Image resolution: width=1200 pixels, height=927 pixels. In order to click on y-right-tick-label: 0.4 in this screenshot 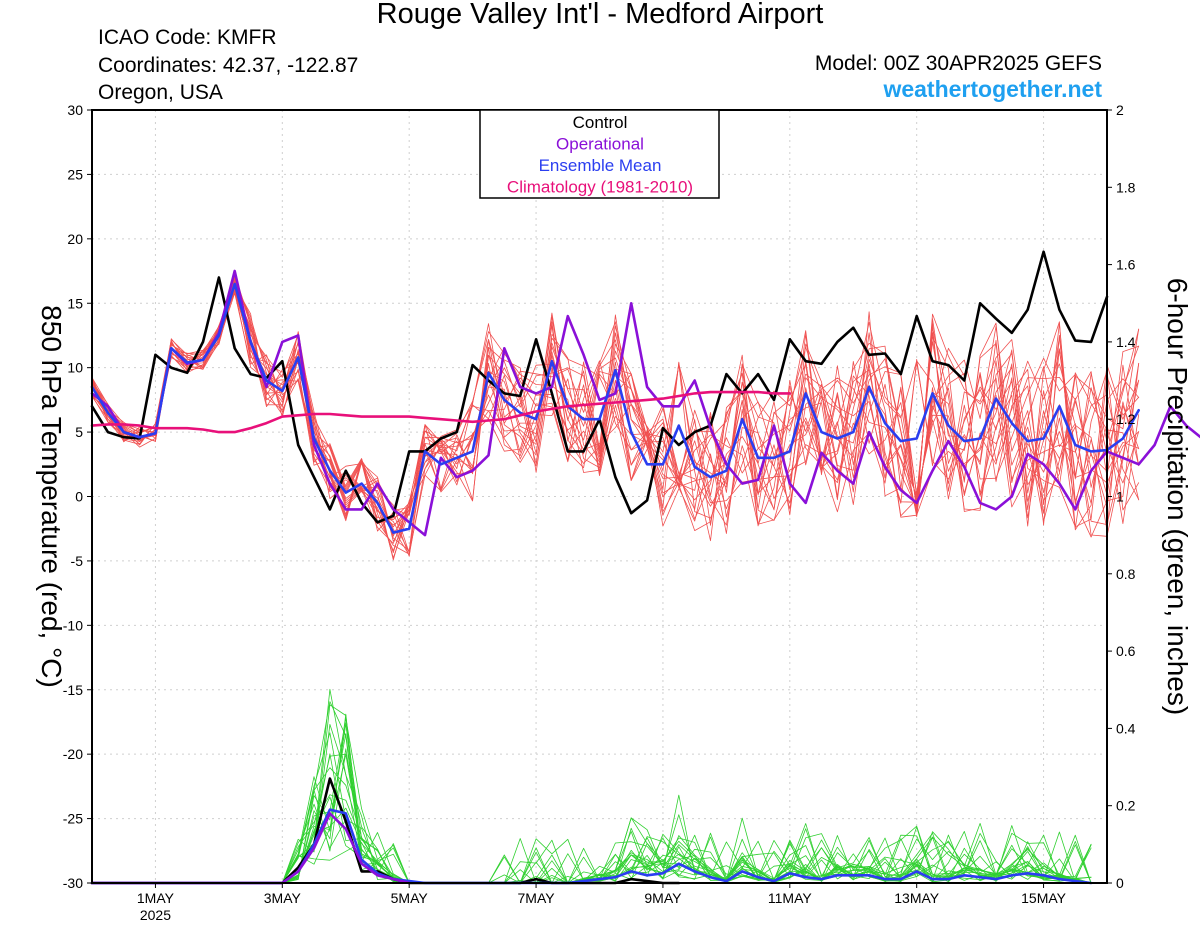, I will do `click(1126, 728)`.